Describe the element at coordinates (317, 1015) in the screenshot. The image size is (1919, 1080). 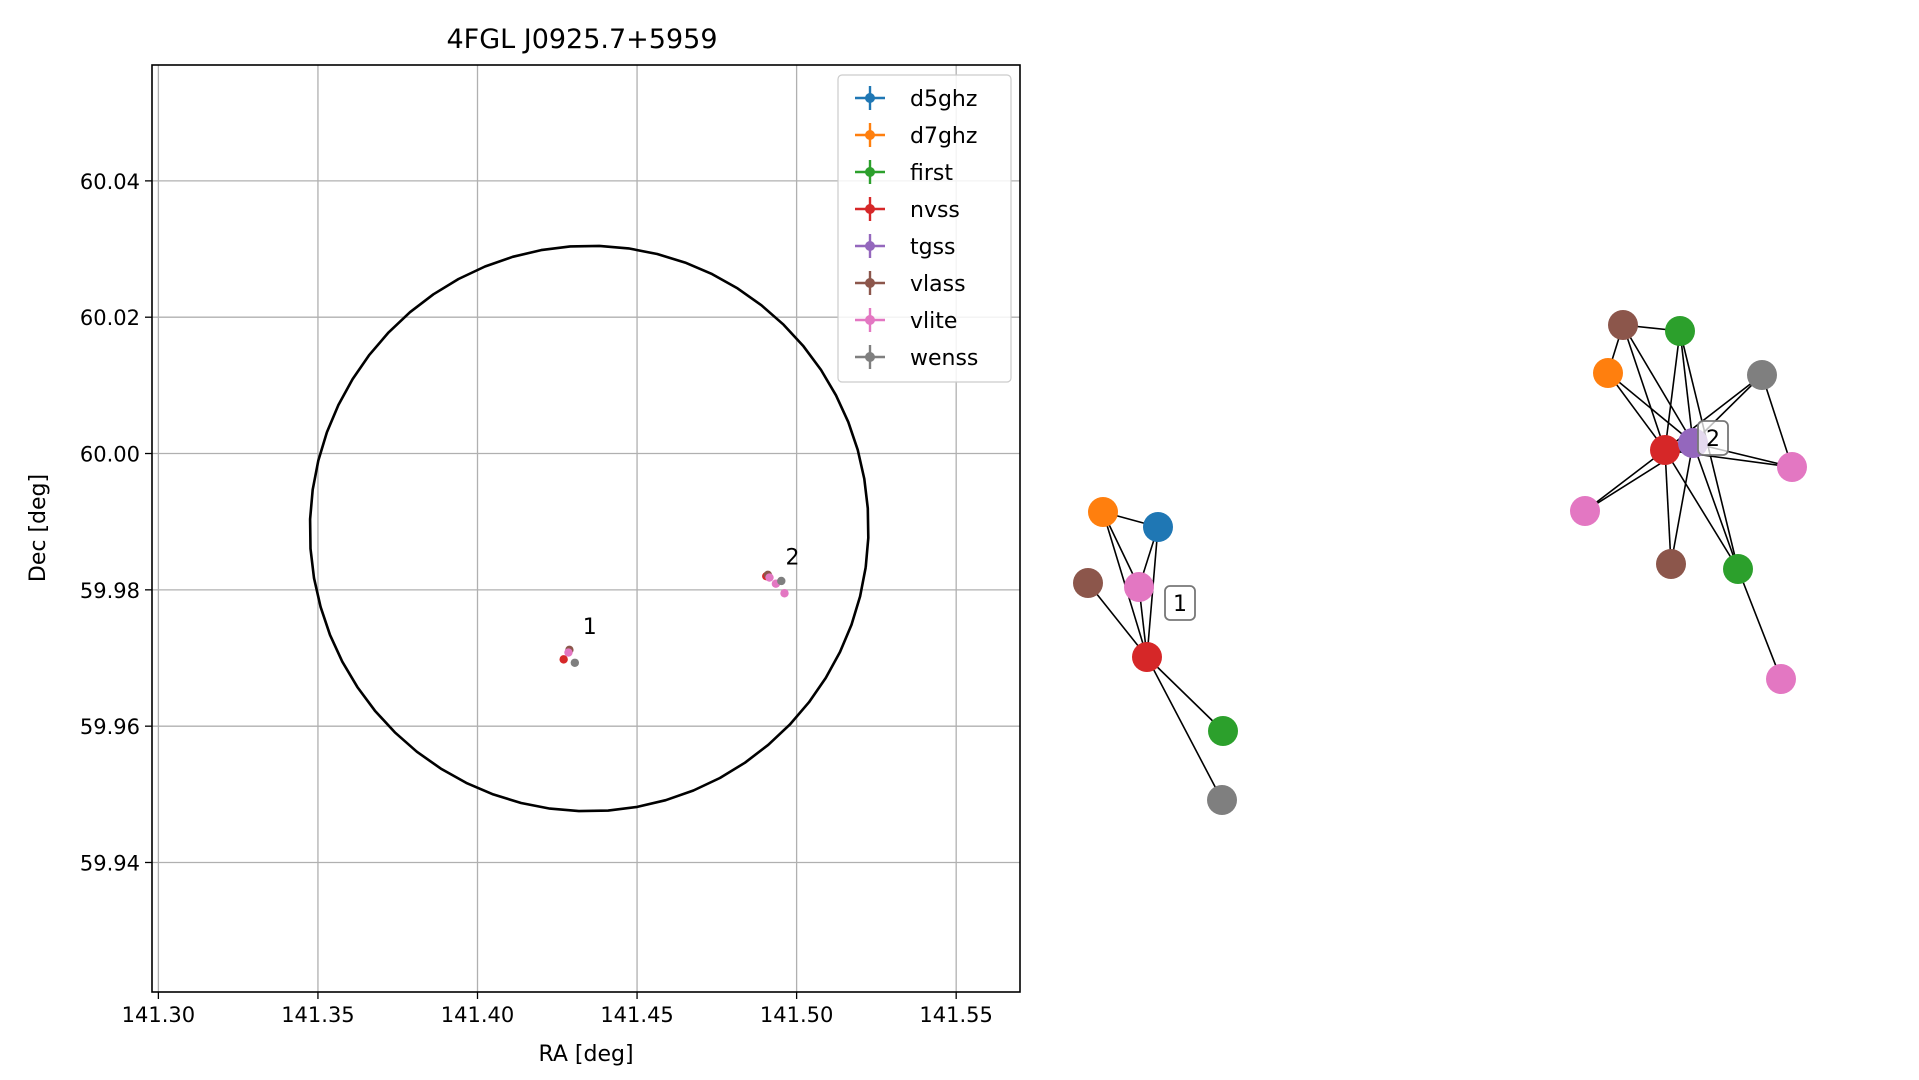
I see `x-tick-label: 141.35` at that location.